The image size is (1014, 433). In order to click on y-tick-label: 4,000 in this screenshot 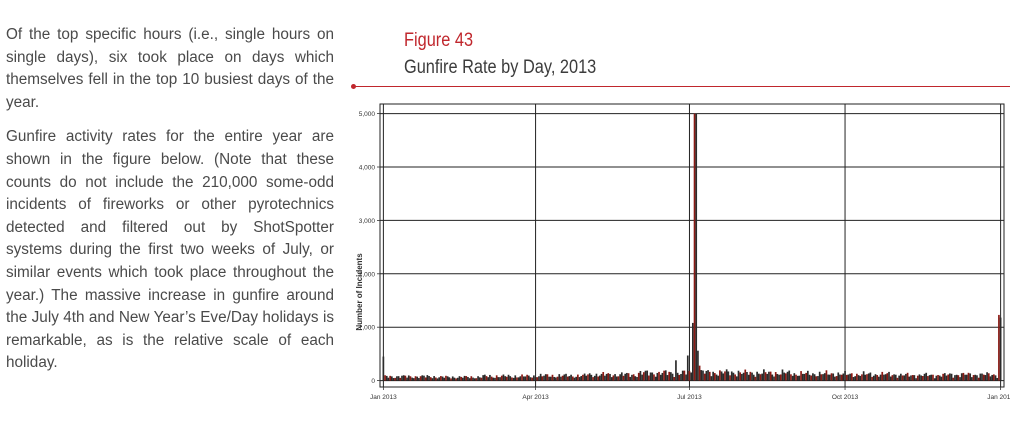, I will do `click(367, 168)`.